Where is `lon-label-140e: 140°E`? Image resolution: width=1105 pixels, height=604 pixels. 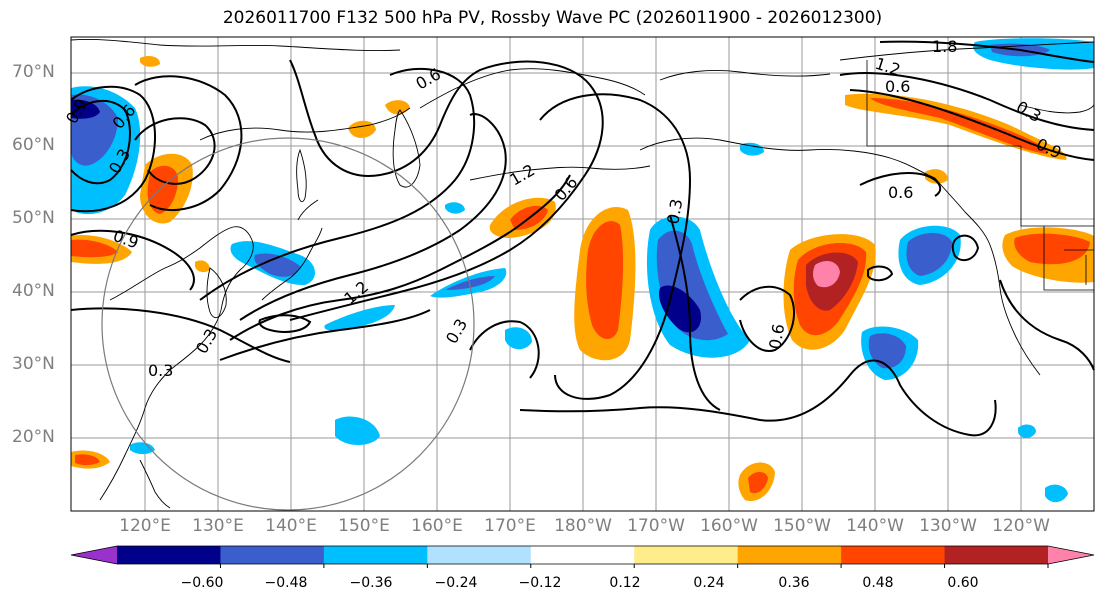 lon-label-140e: 140°E is located at coordinates (291, 526).